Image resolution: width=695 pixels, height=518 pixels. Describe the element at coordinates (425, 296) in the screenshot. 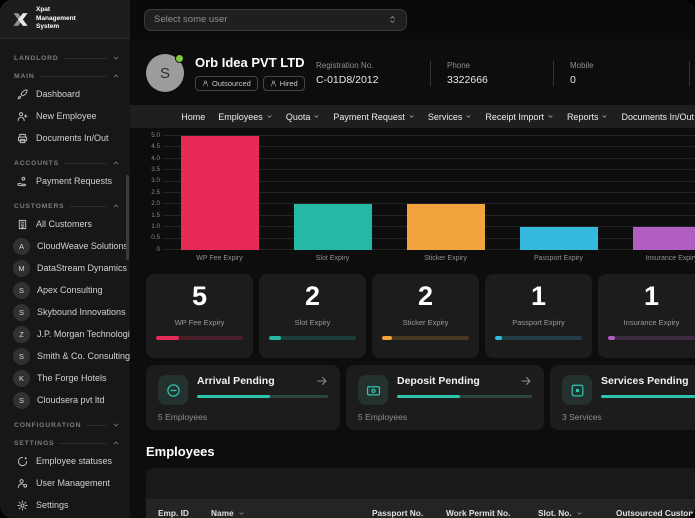

I see `stat-value: 2` at that location.